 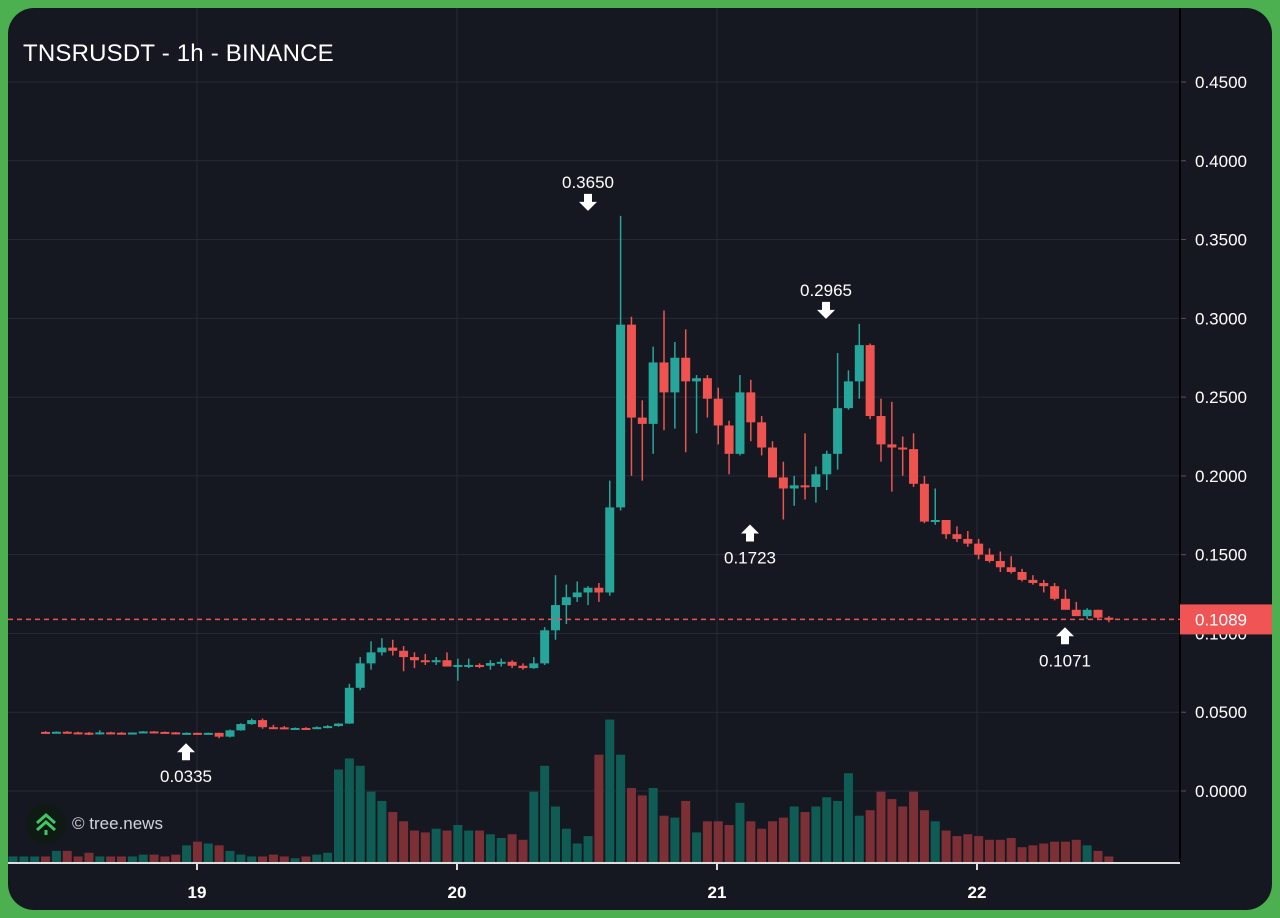 What do you see at coordinates (1221, 791) in the screenshot?
I see `price-axis-label: 0.0000` at bounding box center [1221, 791].